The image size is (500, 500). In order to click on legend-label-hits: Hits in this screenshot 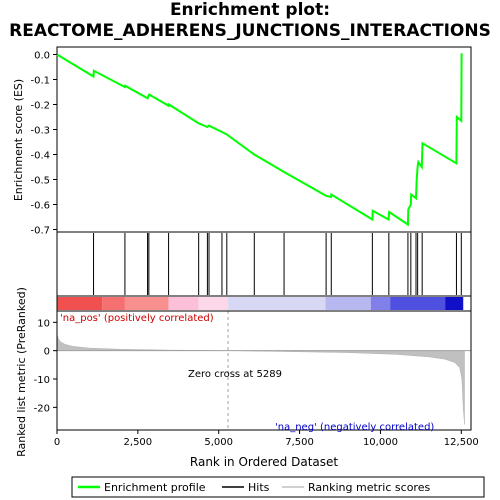, I will do `click(259, 487)`.